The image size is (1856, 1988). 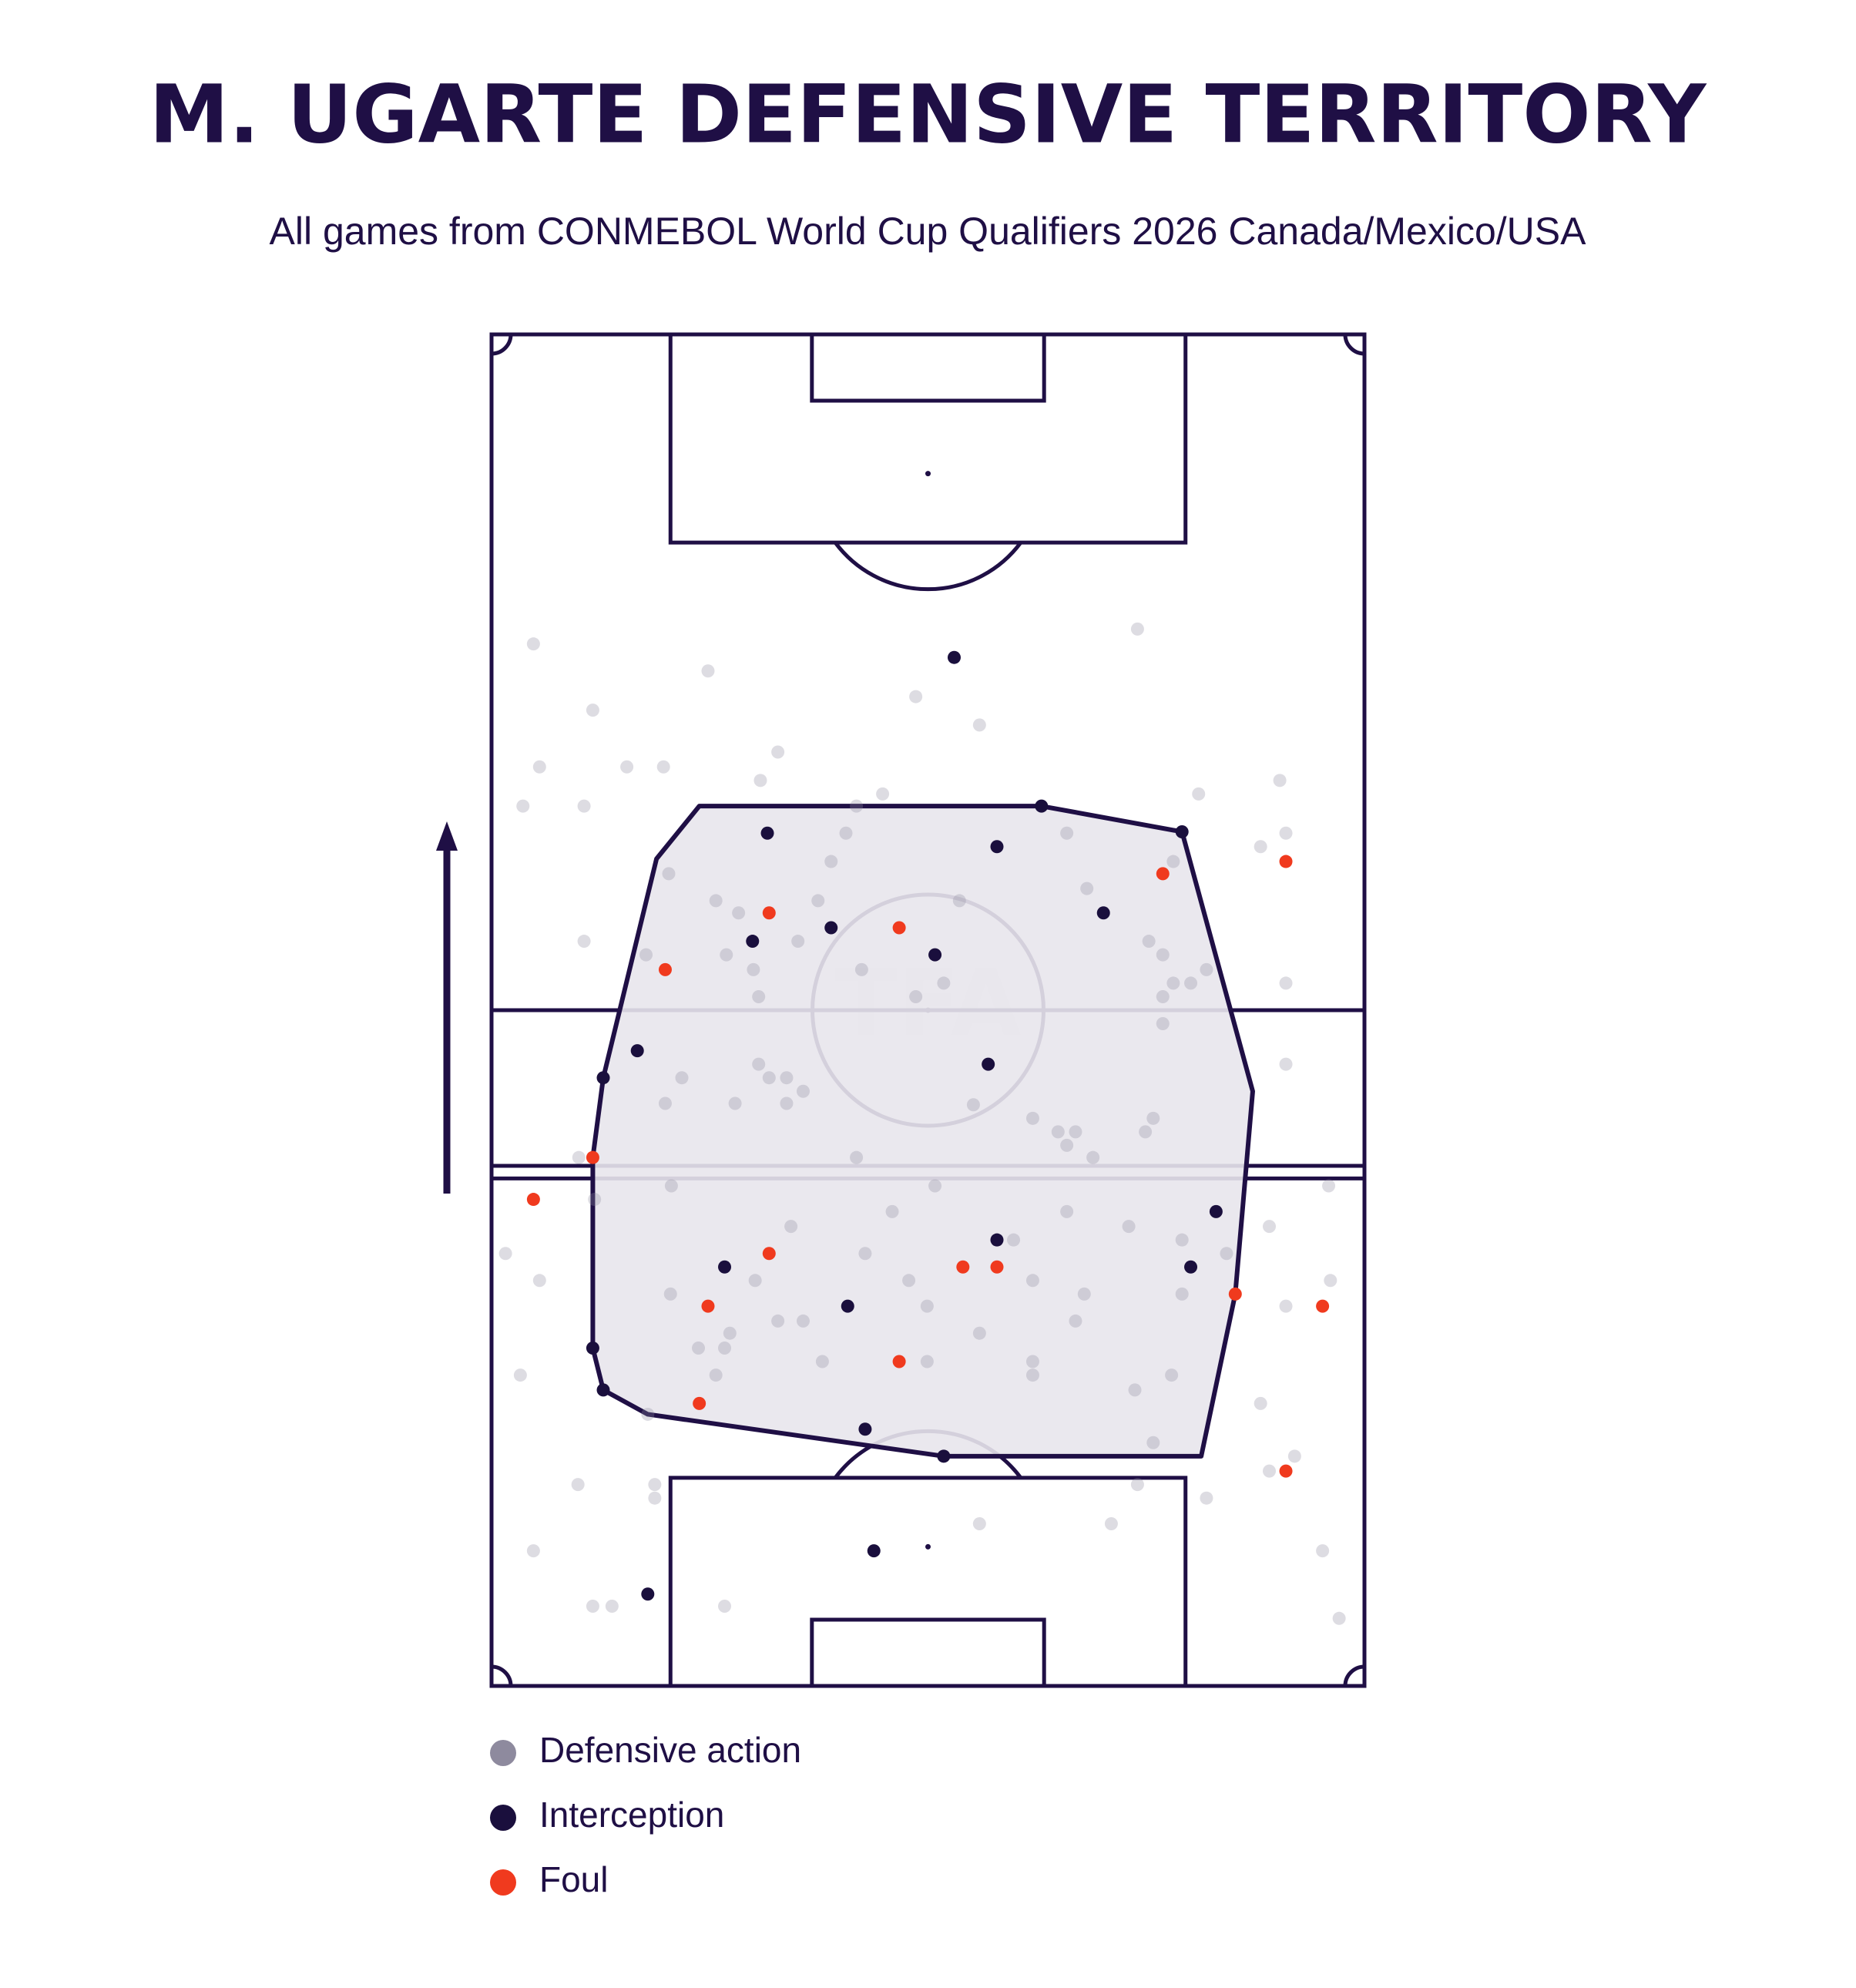 I want to click on territory, so click(x=922, y=1131).